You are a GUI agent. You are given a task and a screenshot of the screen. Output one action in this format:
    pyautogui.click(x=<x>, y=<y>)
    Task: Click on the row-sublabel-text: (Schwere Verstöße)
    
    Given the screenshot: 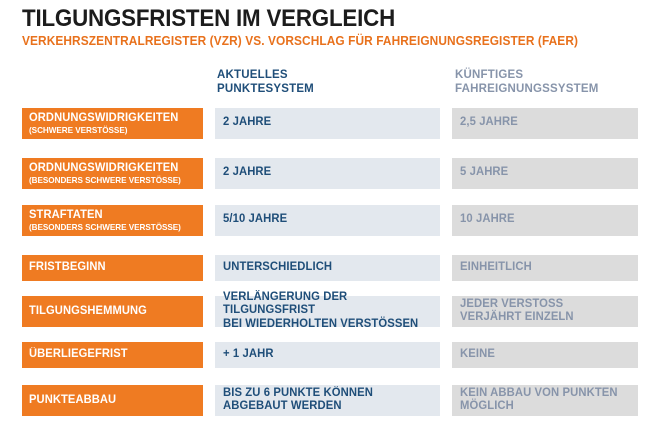 What is the action you would take?
    pyautogui.click(x=78, y=129)
    